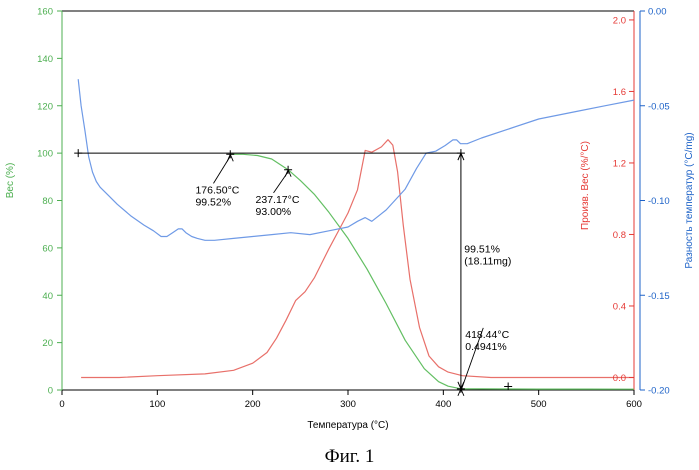  I want to click on right2-tick-label: -0.20, so click(659, 391).